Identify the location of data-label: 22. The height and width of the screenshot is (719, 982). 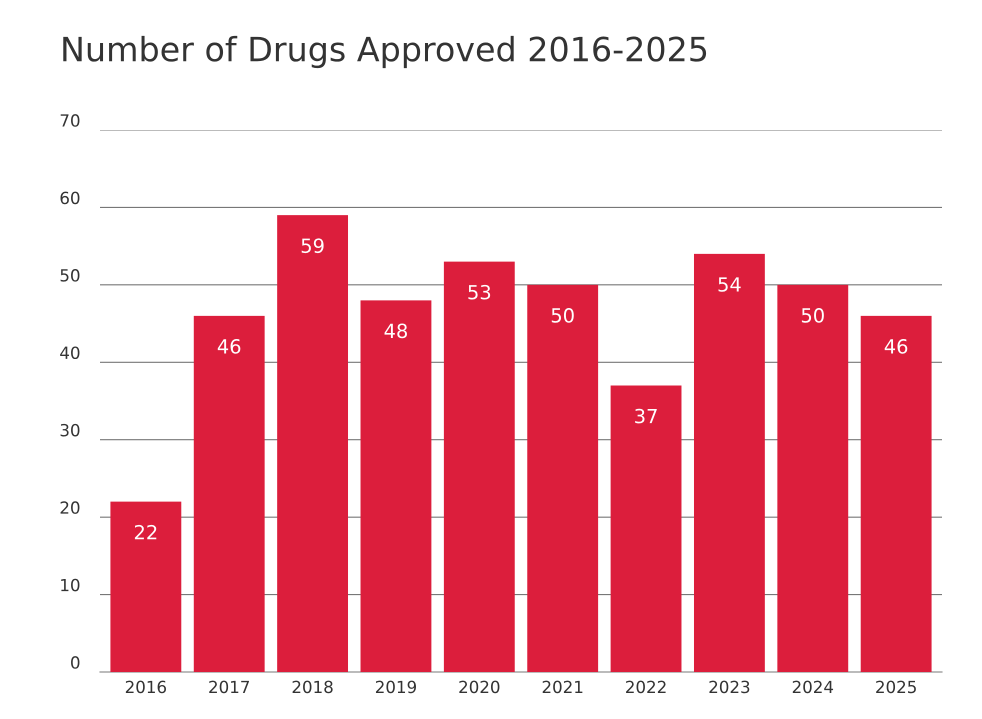
(145, 532).